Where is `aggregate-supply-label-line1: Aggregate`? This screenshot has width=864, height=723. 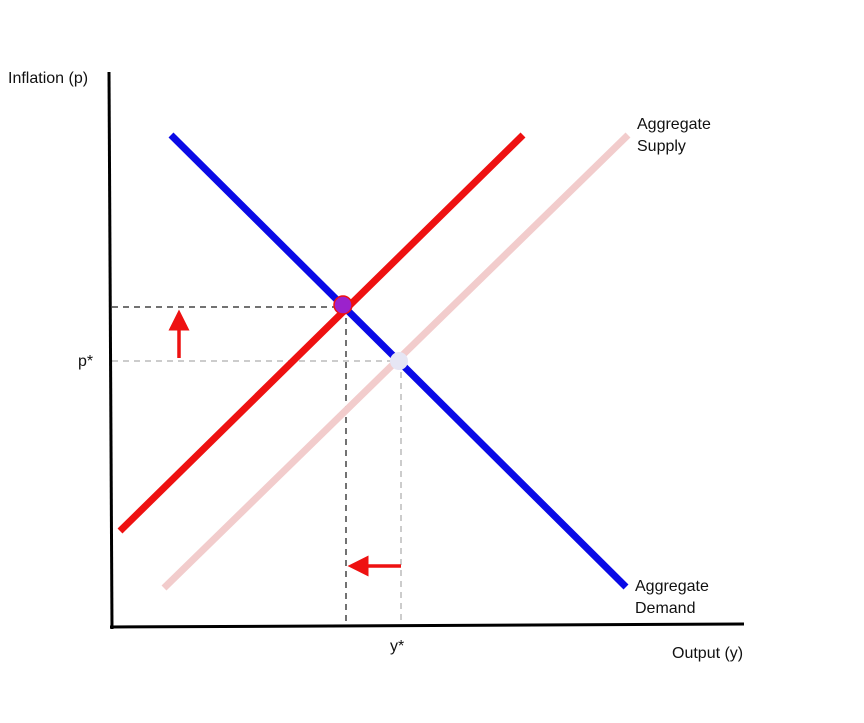 aggregate-supply-label-line1: Aggregate is located at coordinates (674, 124).